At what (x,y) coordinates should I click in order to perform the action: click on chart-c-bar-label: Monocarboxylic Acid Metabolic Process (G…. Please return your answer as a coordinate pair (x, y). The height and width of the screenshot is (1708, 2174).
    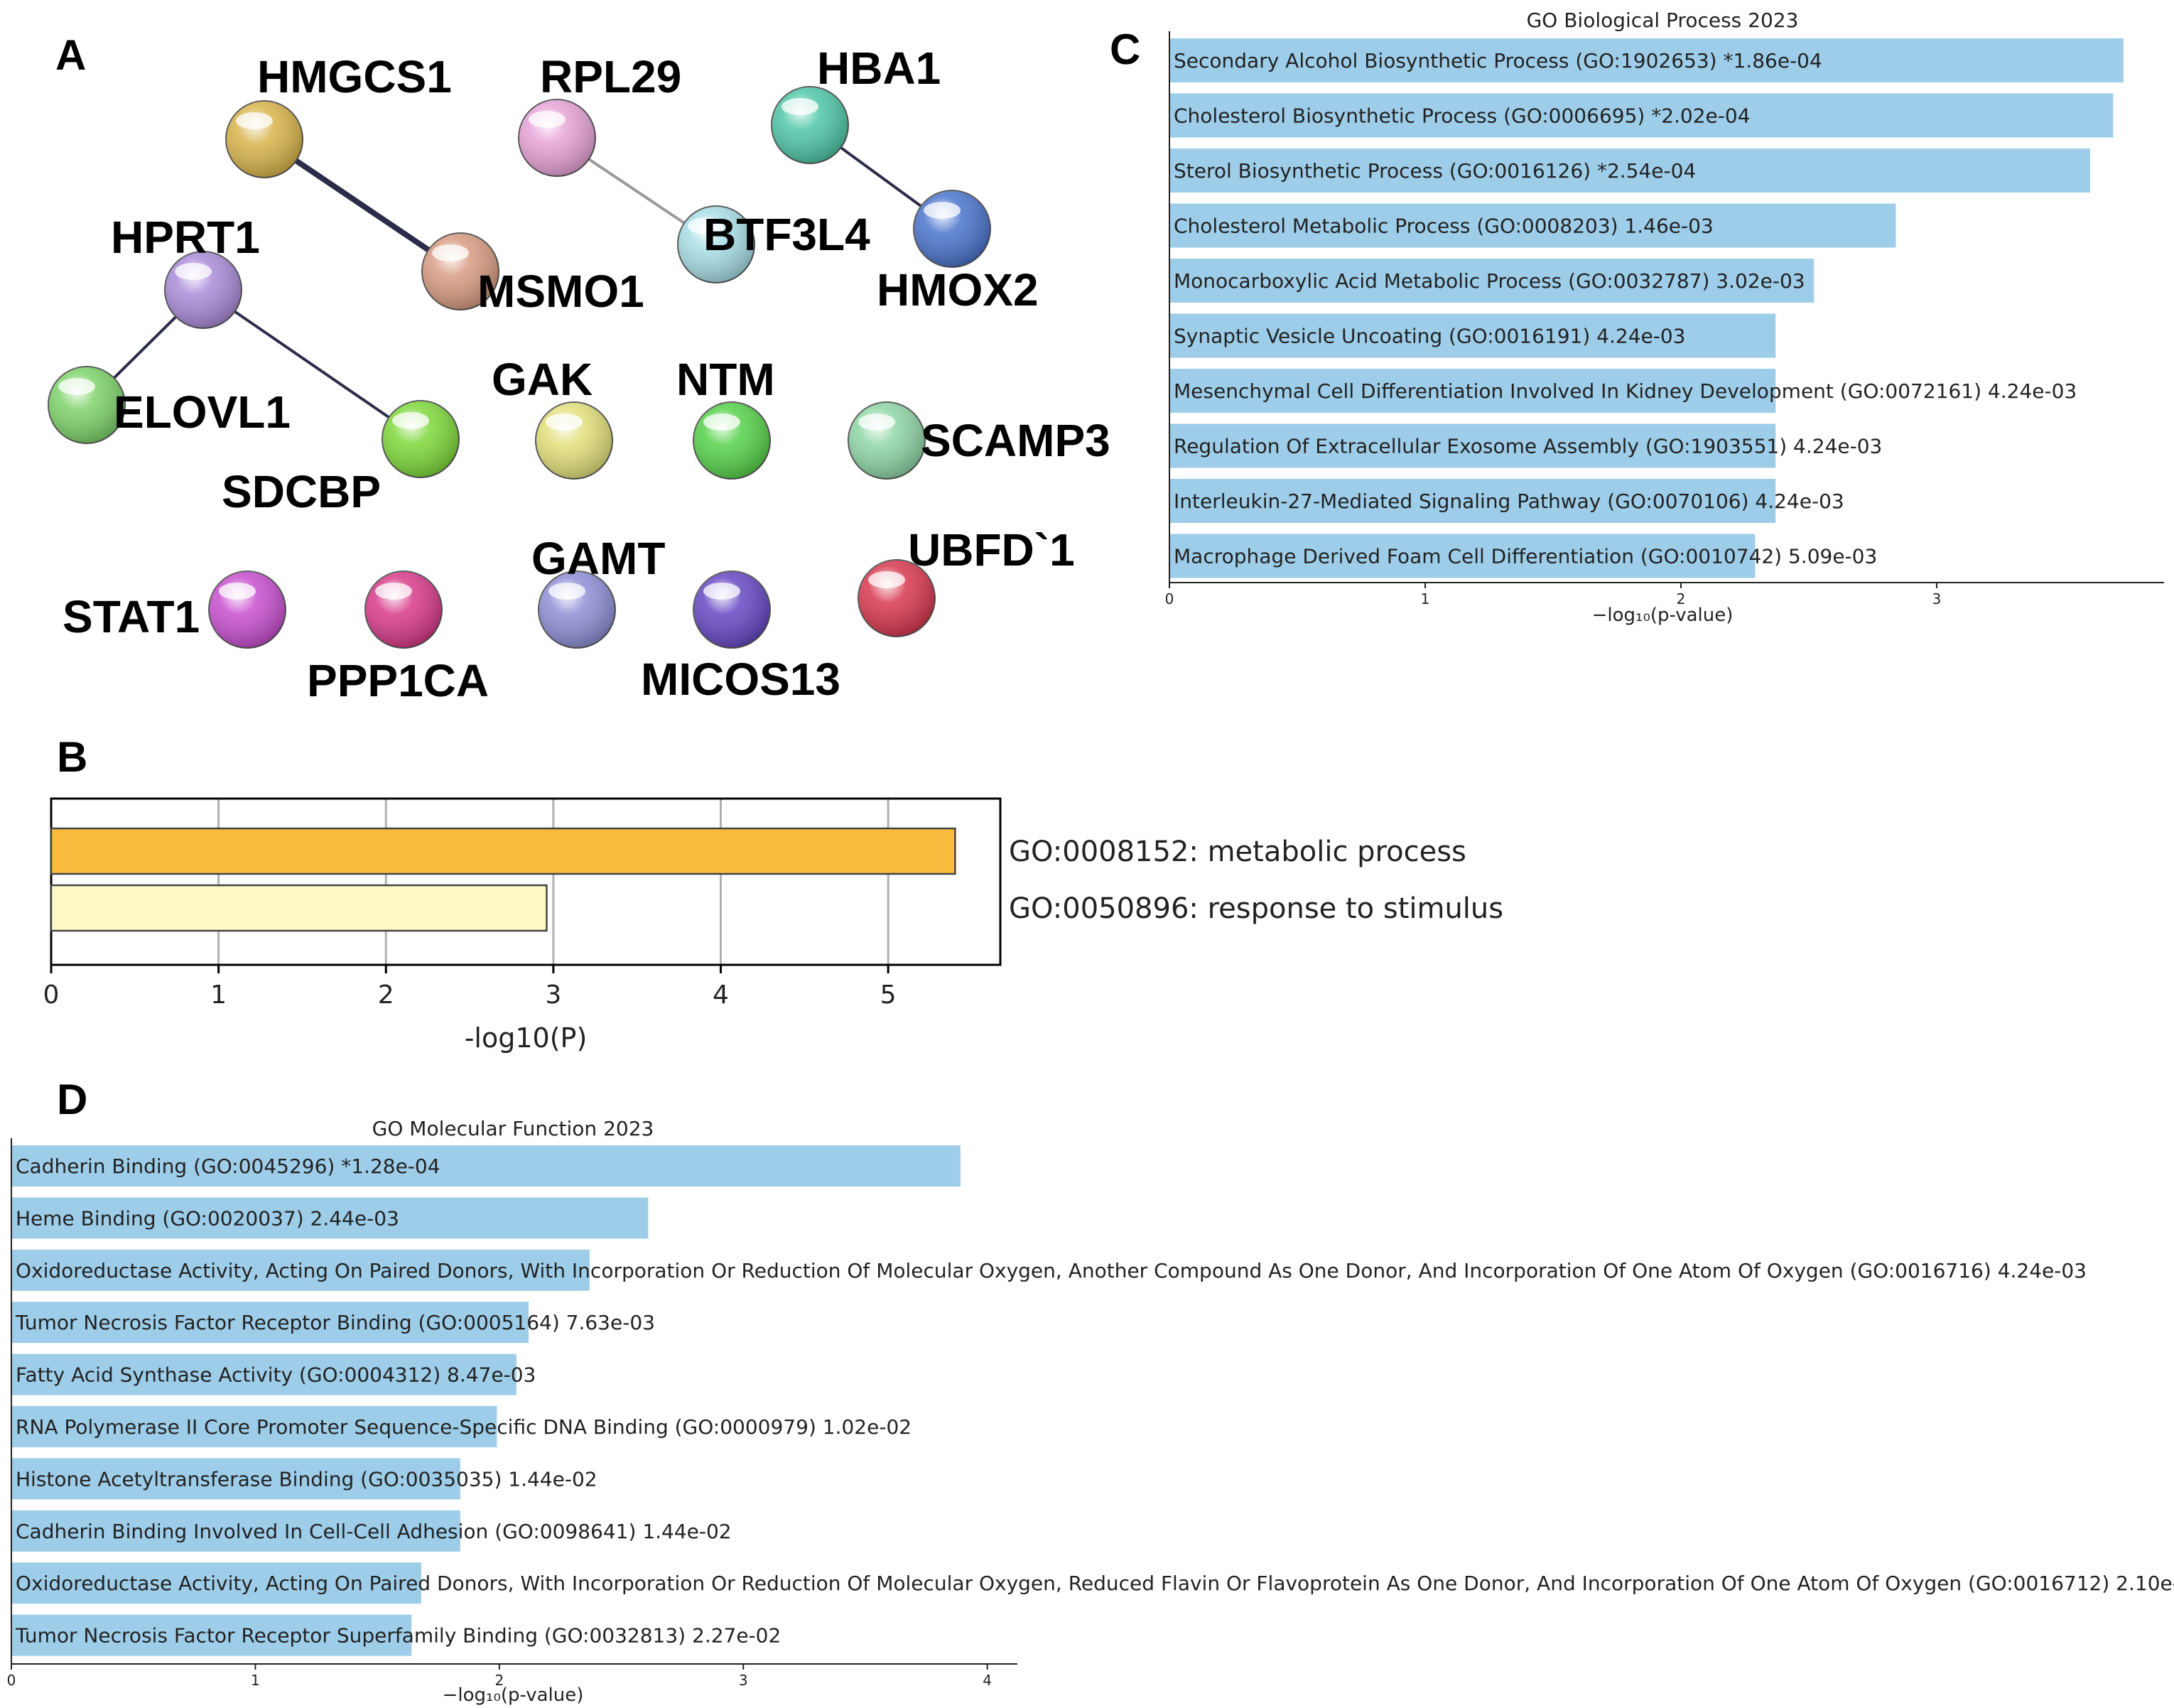
    Looking at the image, I should click on (1489, 281).